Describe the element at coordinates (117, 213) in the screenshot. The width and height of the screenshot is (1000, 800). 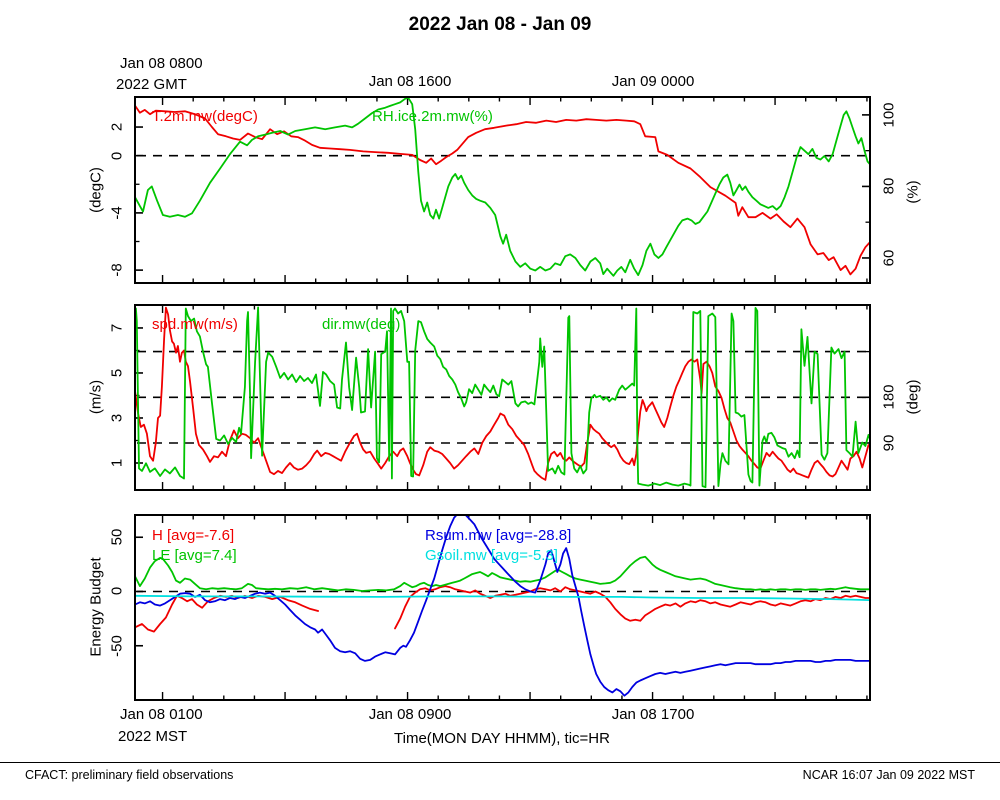
I see `y-tick-label: -4` at that location.